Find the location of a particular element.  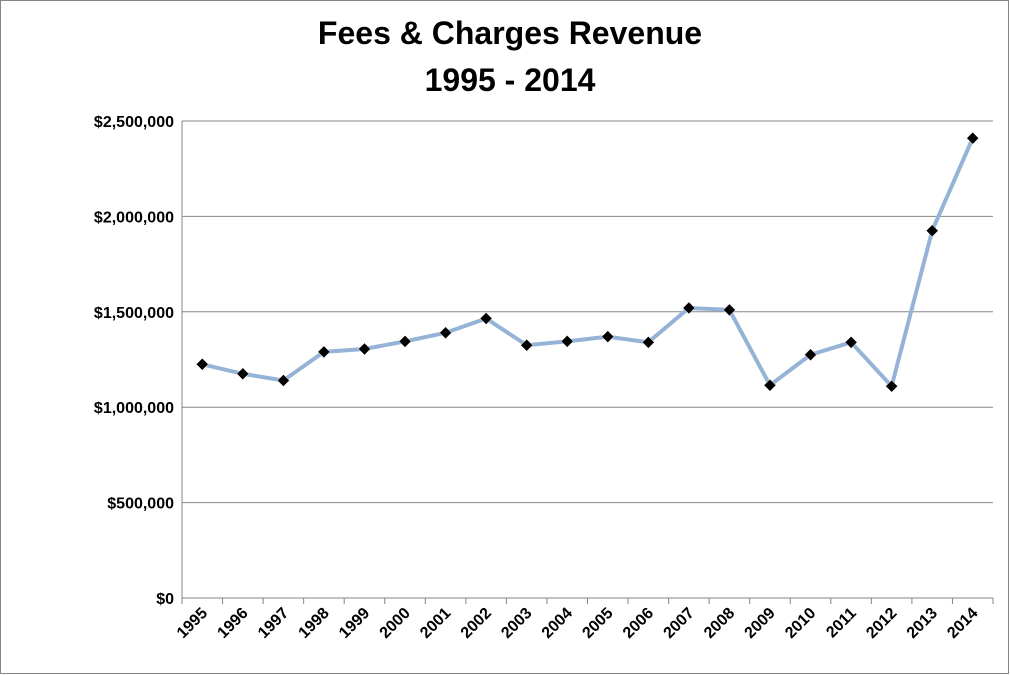

y-tick-label: $0 is located at coordinates (165, 599).